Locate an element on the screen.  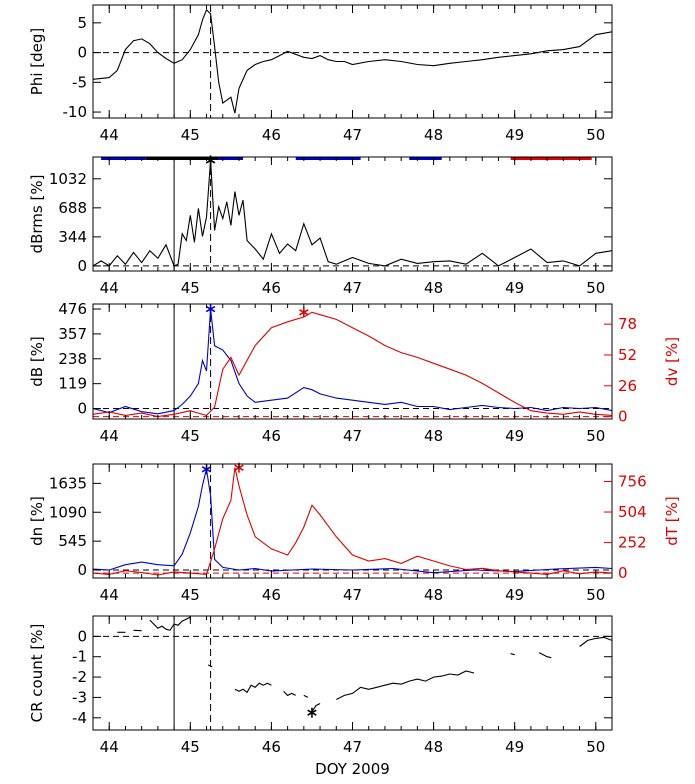
y-tick-label: 688 is located at coordinates (72, 208).